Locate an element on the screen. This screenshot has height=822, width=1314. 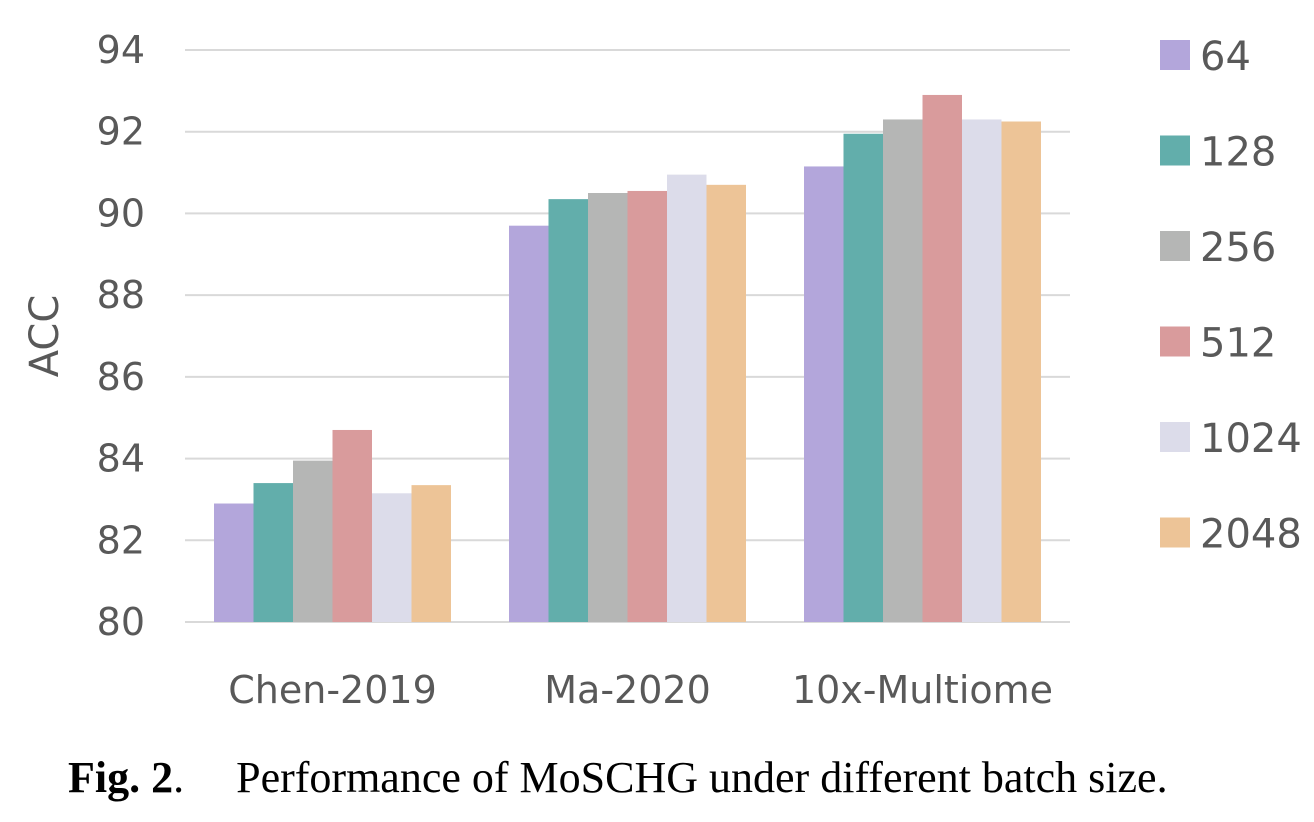
x-category-label: Chen-2019 is located at coordinates (332, 690).